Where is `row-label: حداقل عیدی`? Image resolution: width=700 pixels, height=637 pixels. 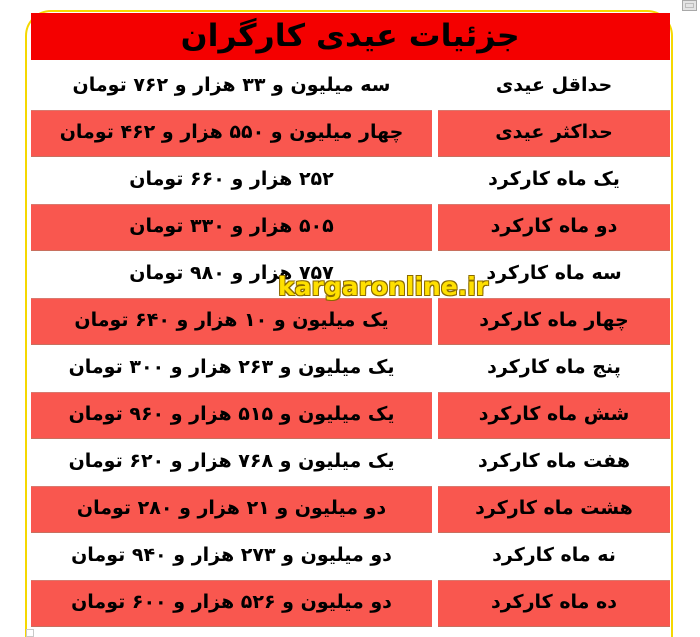
row-label: حداقل عیدی is located at coordinates (554, 85).